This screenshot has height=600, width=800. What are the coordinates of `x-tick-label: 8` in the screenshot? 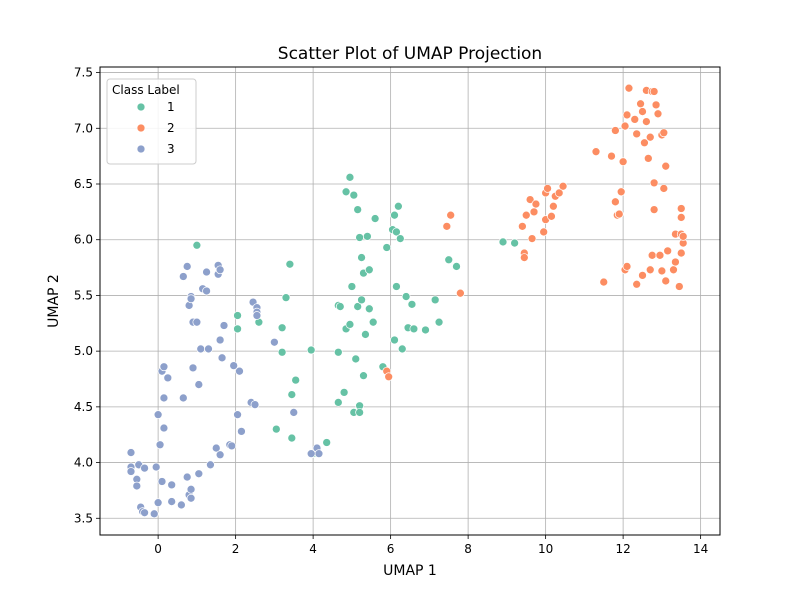 It's located at (468, 549).